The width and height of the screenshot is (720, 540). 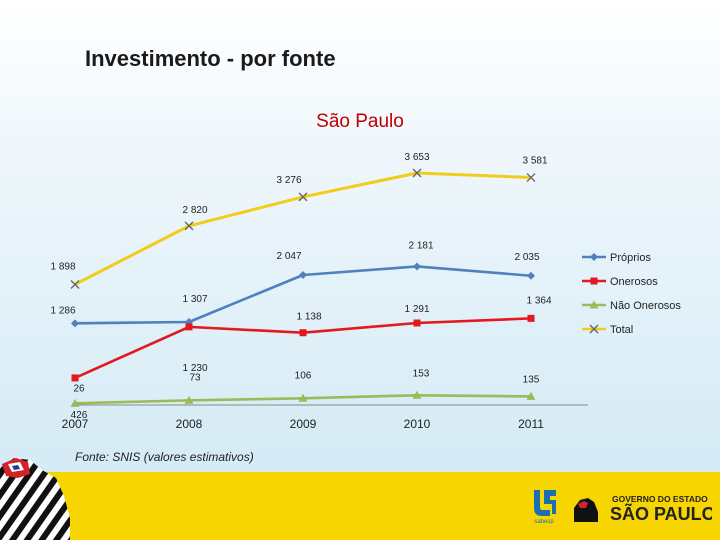 I want to click on marker-n-o-onerosos-2007, so click(x=75, y=402).